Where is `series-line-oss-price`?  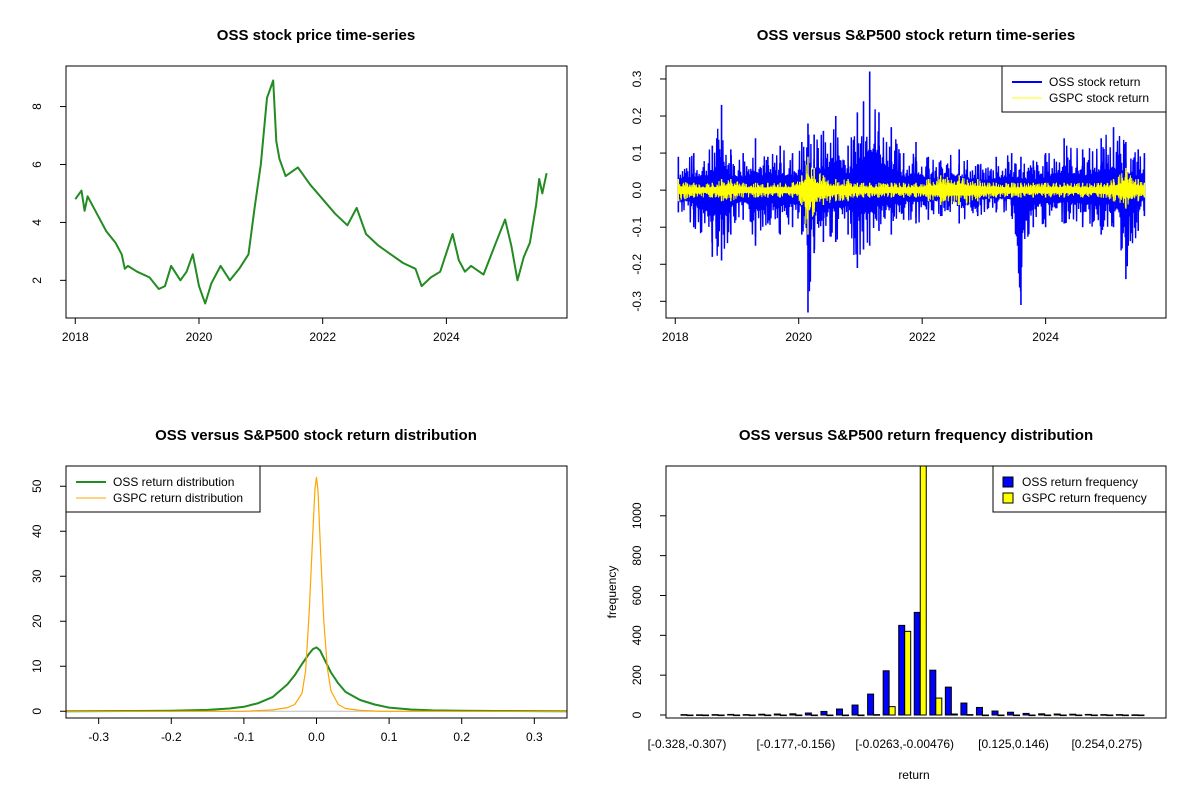 series-line-oss-price is located at coordinates (311, 192).